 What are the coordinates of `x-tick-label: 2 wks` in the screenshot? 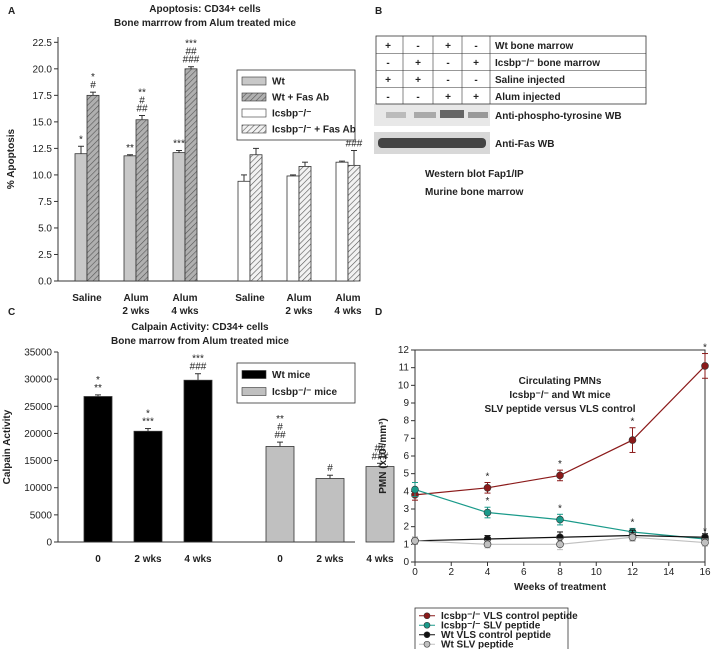 It's located at (330, 559).